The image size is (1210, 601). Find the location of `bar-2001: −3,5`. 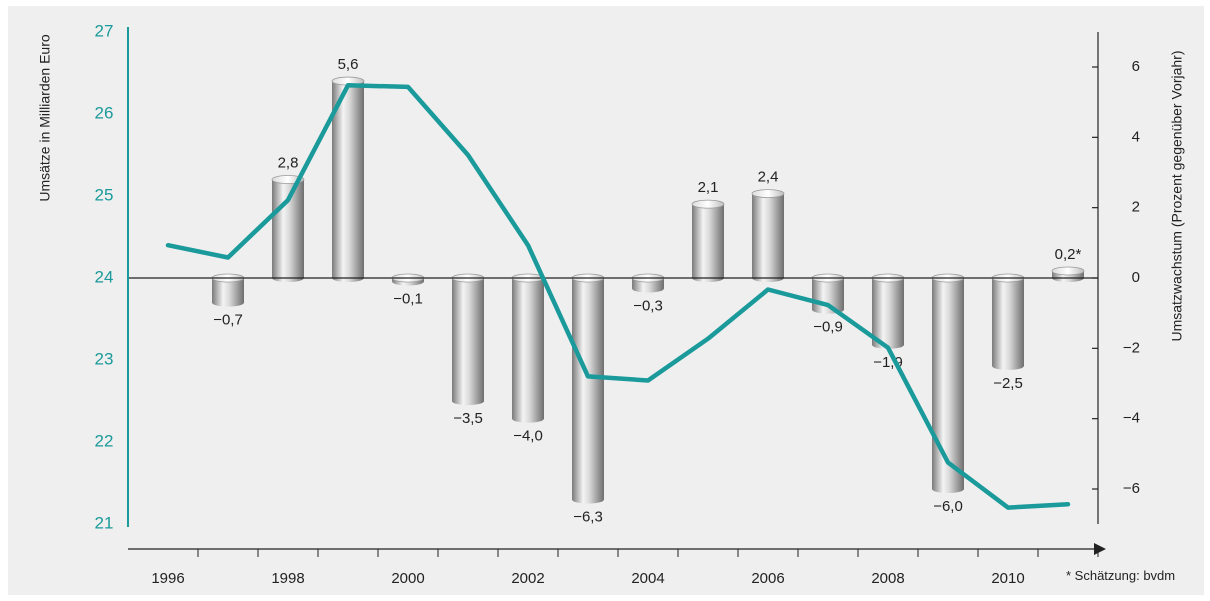

bar-2001: −3,5 is located at coordinates (468, 350).